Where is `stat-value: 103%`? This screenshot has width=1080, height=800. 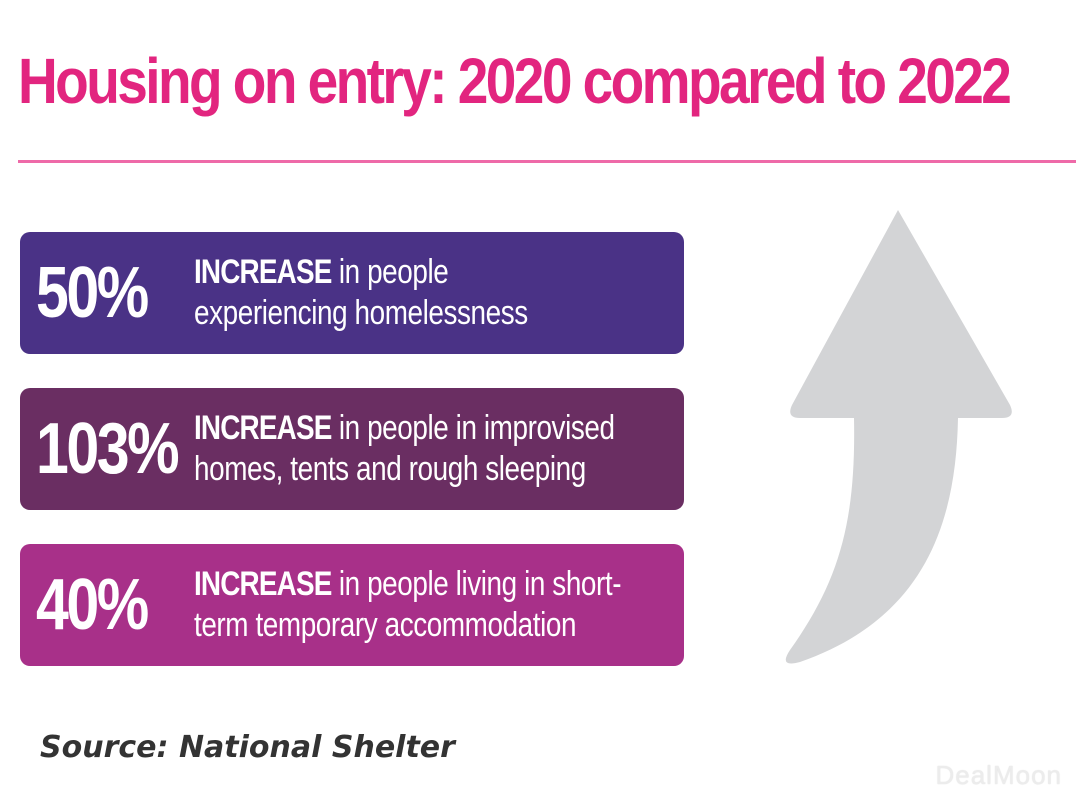
stat-value: 103% is located at coordinates (108, 449).